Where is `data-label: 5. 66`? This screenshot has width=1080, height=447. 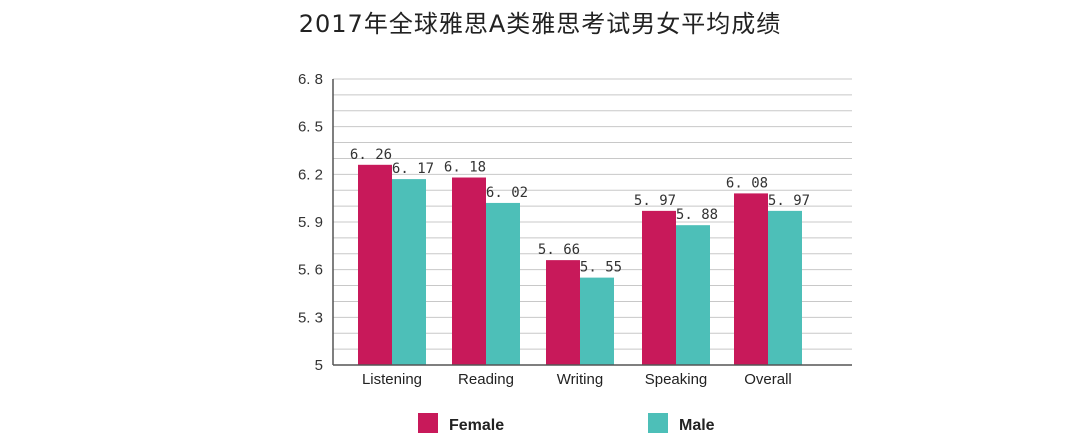 data-label: 5. 66 is located at coordinates (559, 250).